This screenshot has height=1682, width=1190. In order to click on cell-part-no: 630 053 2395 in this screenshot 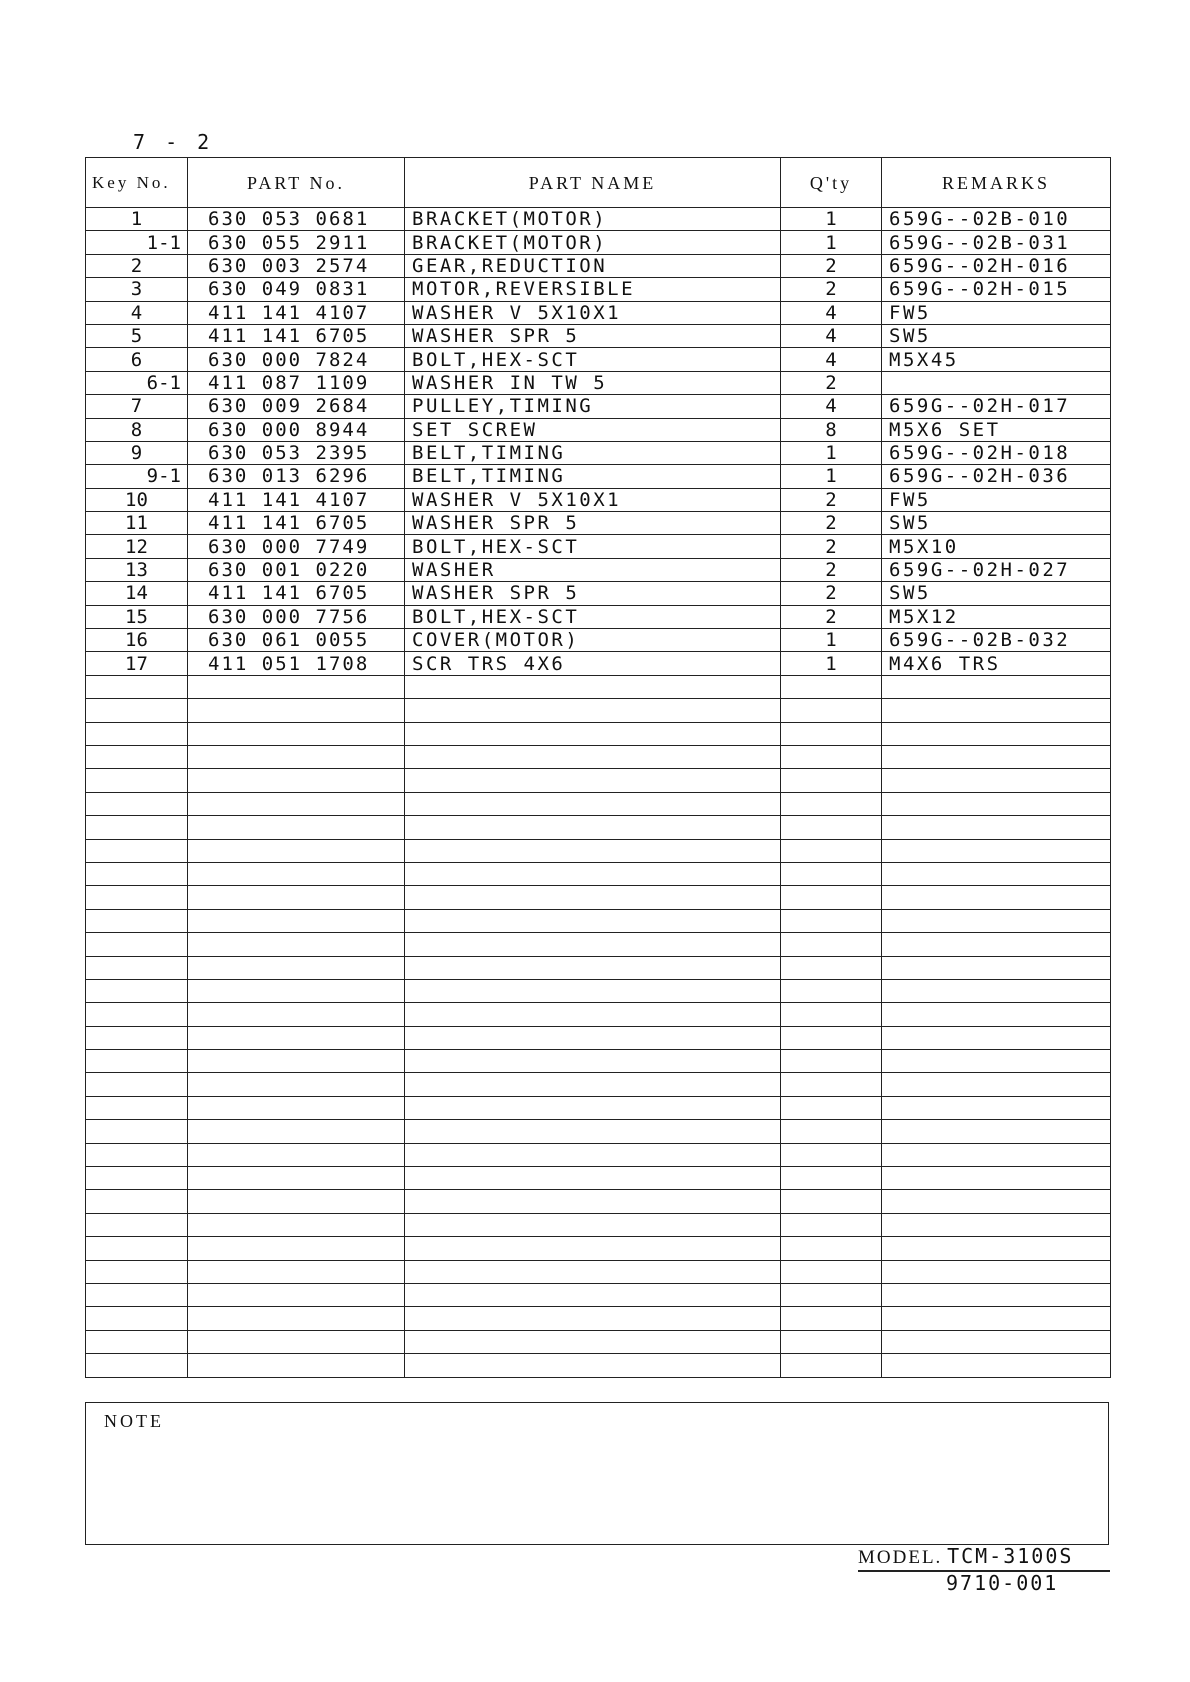, I will do `click(296, 453)`.